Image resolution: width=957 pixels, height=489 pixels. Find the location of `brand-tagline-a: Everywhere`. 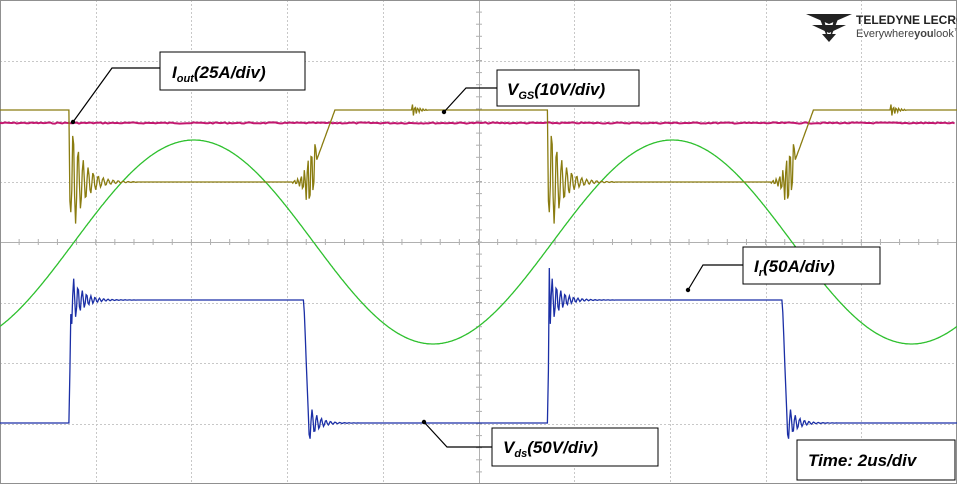

brand-tagline-a: Everywhere is located at coordinates (885, 34).